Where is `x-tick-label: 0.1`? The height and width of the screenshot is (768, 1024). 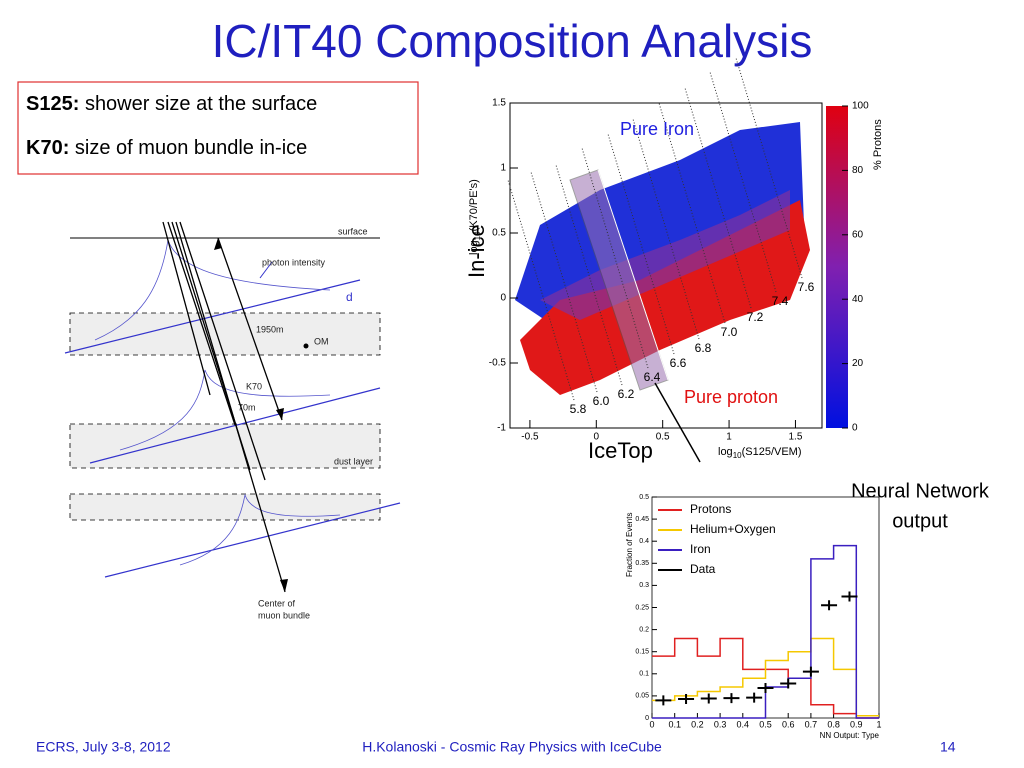 x-tick-label: 0.1 is located at coordinates (674, 724).